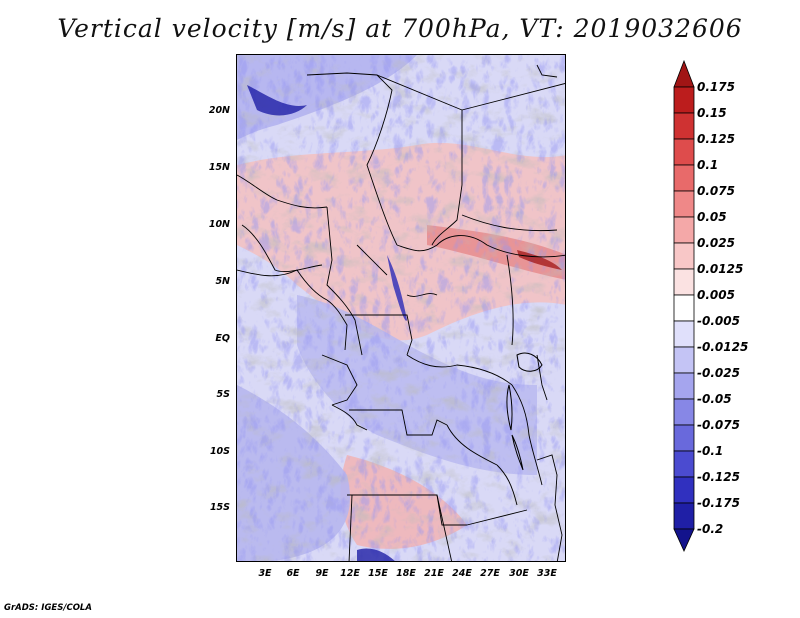 This screenshot has width=800, height=618. Describe the element at coordinates (462, 573) in the screenshot. I see `lon-label-24e: 24E` at that location.